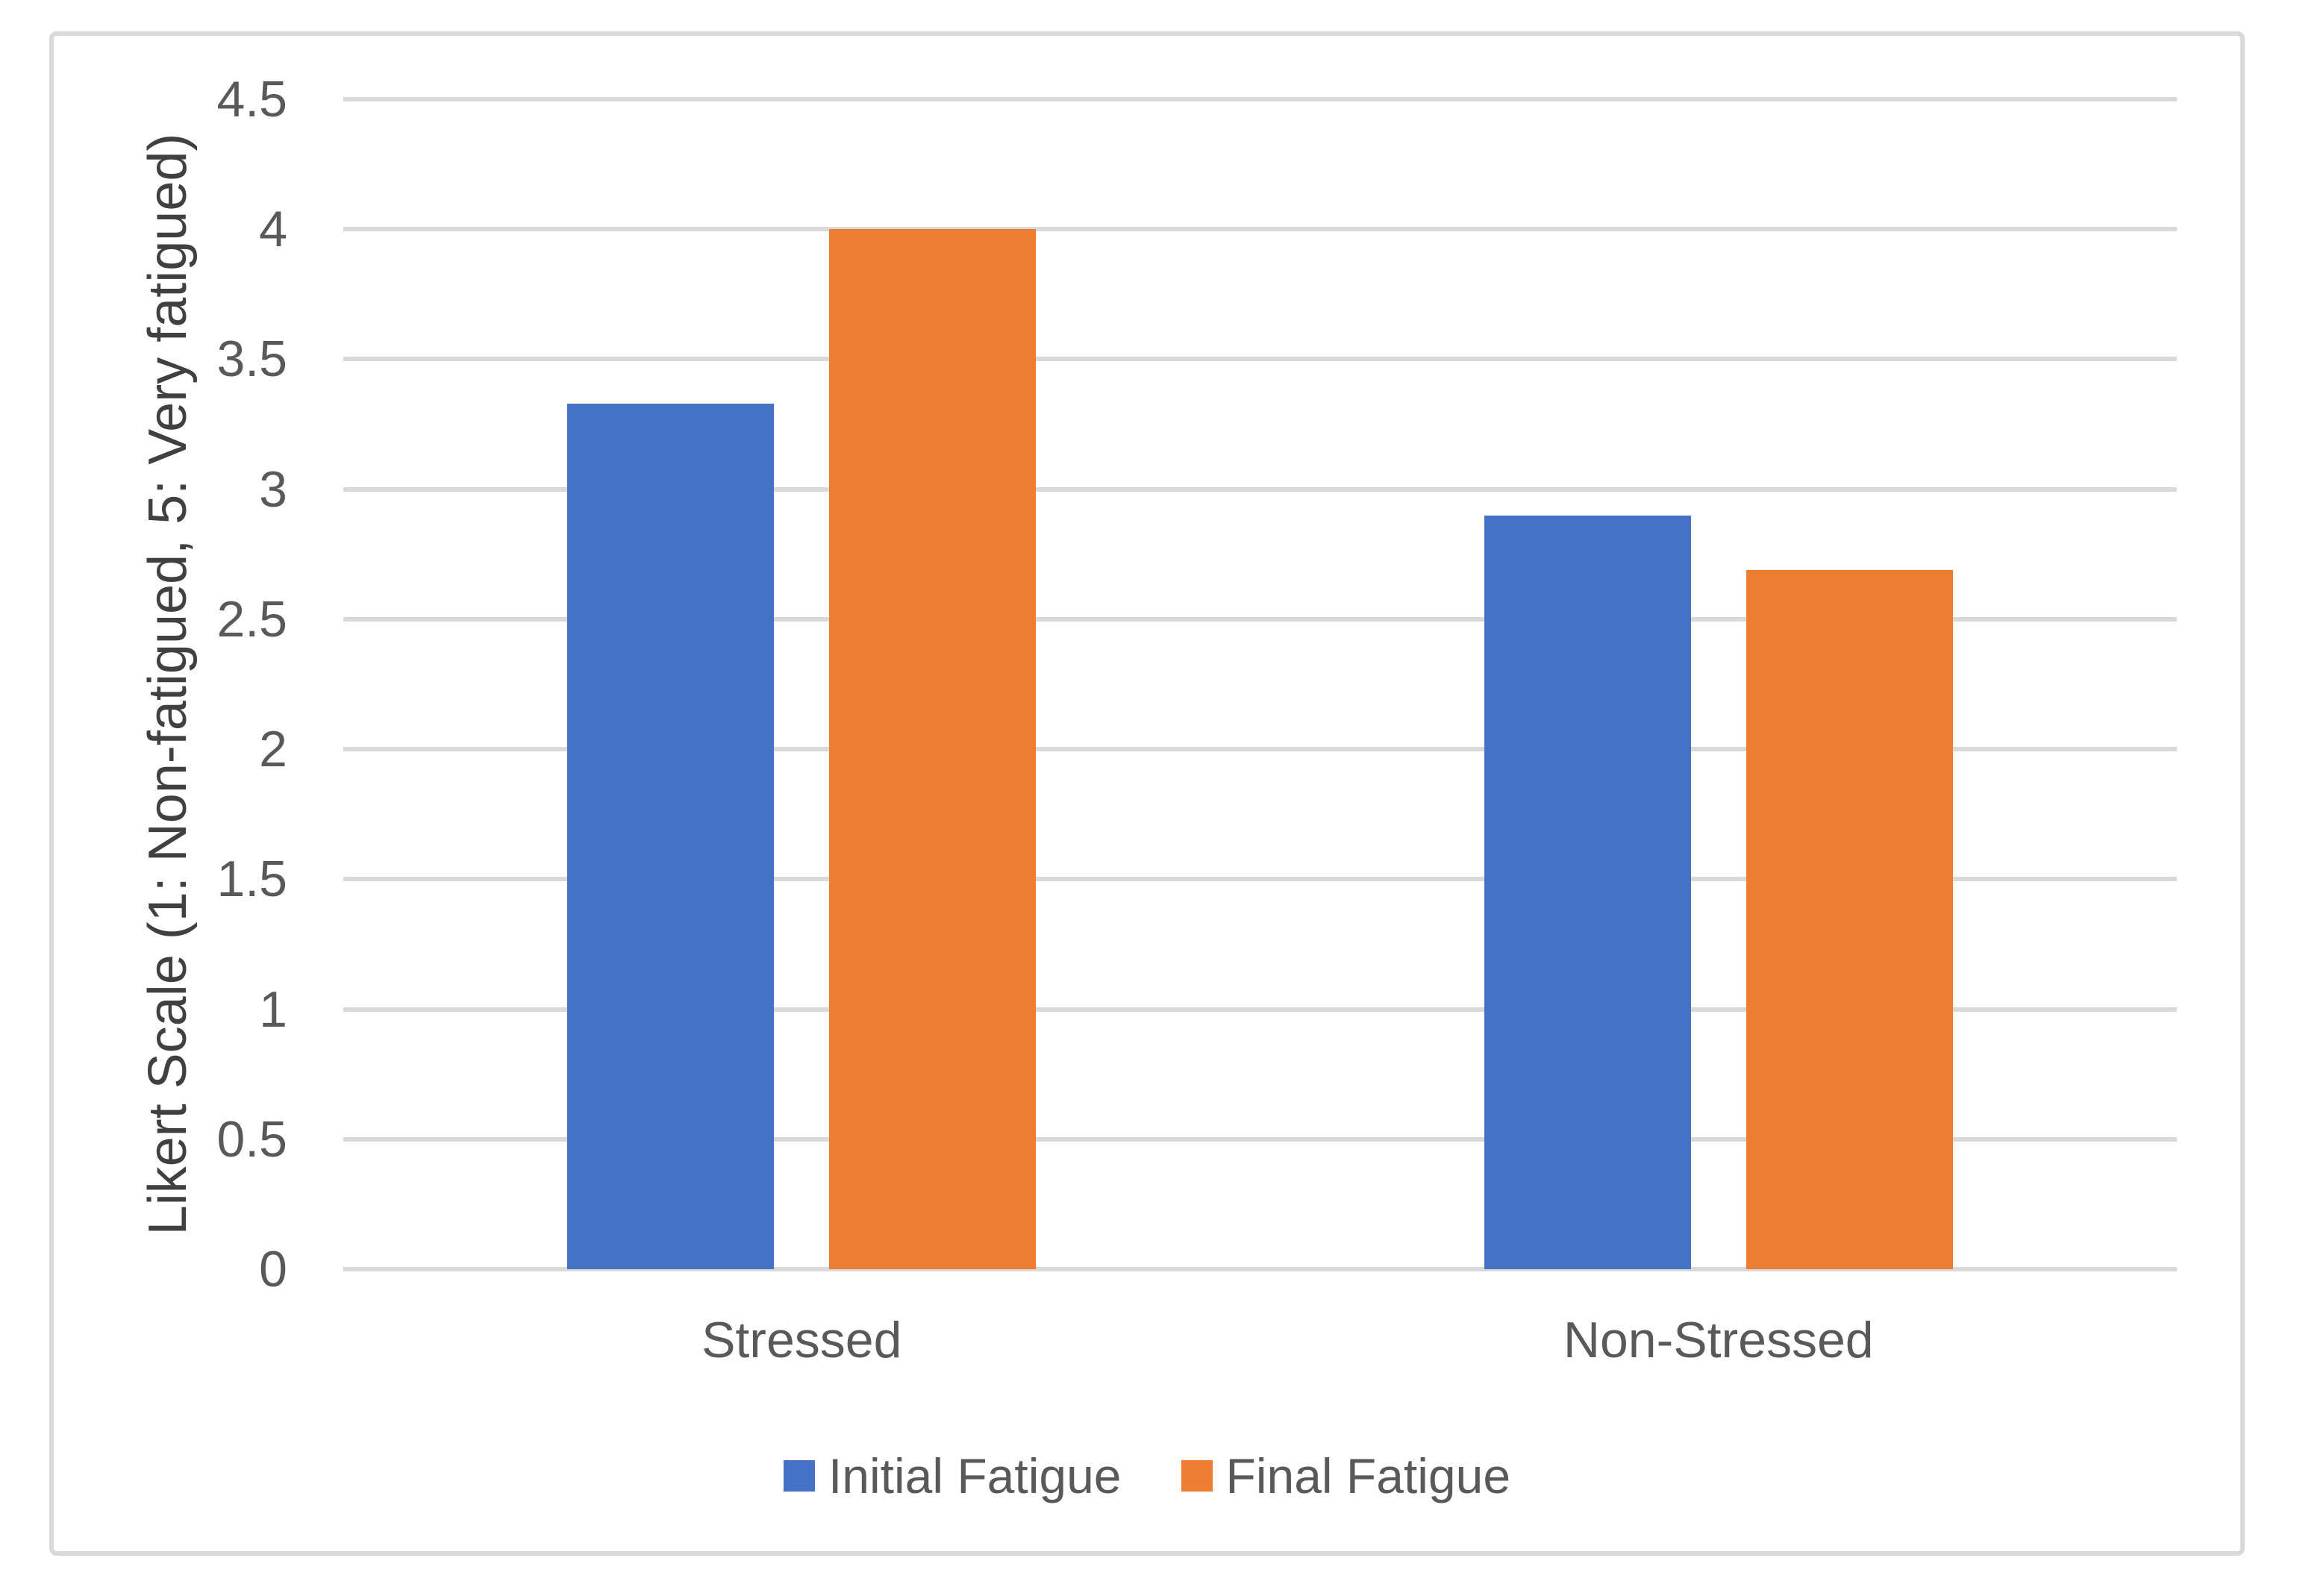 This screenshot has width=2300, height=1596. What do you see at coordinates (671, 836) in the screenshot?
I see `bar-stressed-initial-fatigue` at bounding box center [671, 836].